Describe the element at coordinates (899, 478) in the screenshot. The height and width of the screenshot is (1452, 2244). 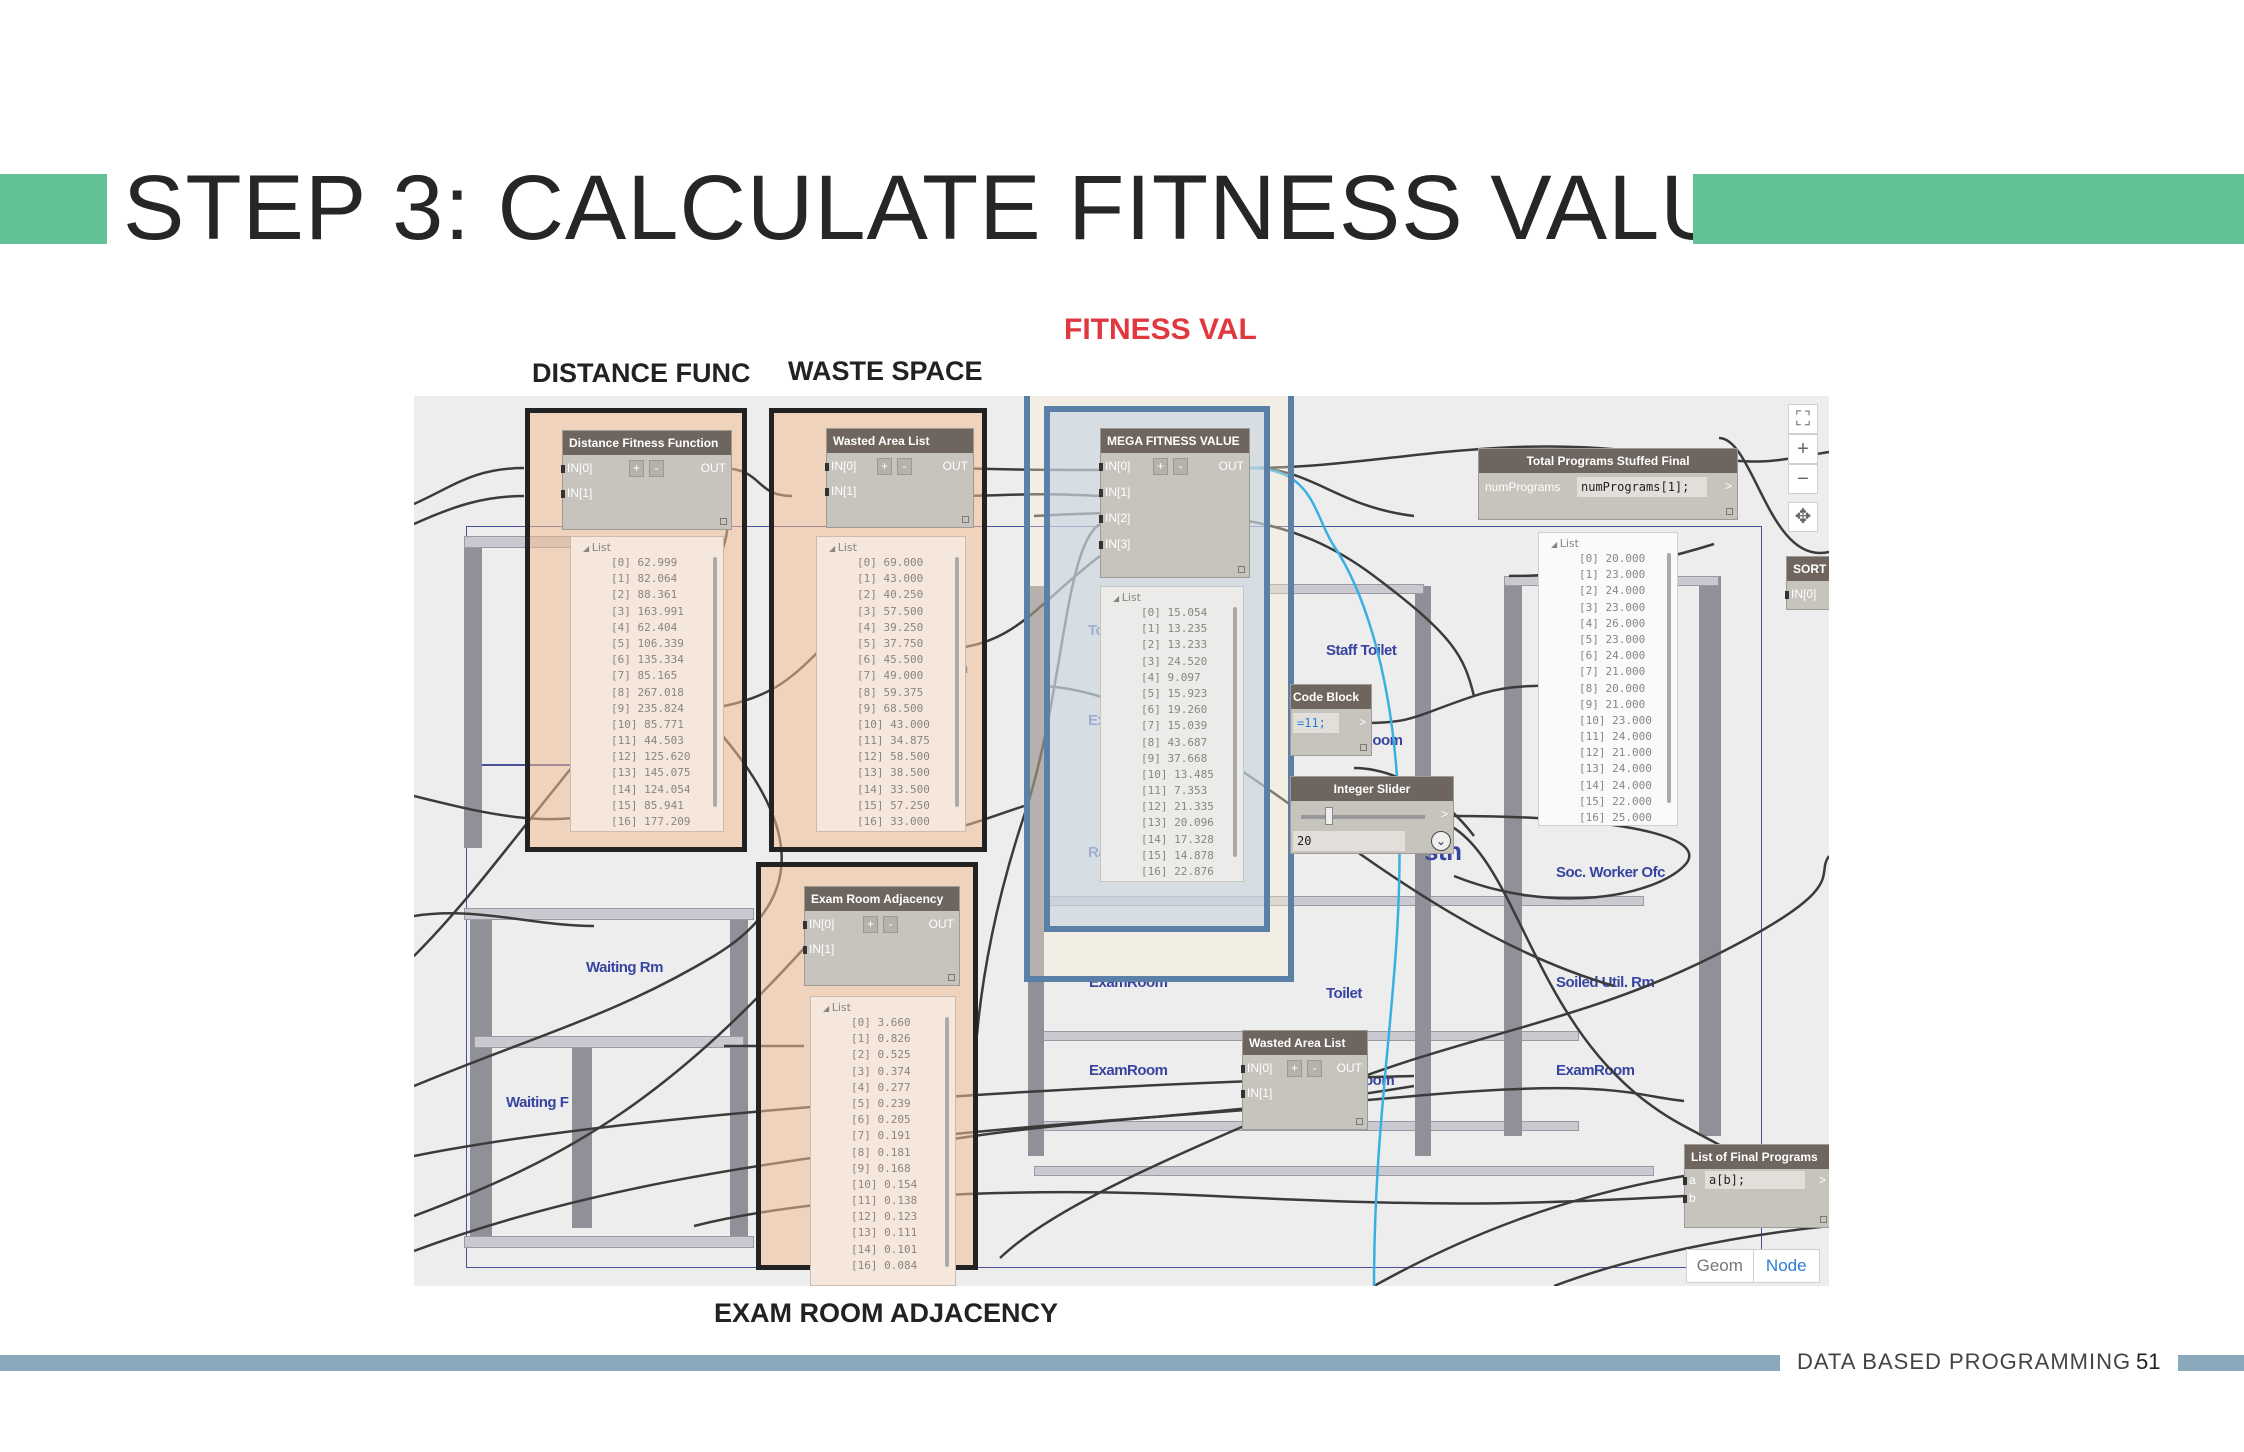
I see `node-wasted-area-list: Wasted Area List IN[0] IN[1] + - OUT` at that location.